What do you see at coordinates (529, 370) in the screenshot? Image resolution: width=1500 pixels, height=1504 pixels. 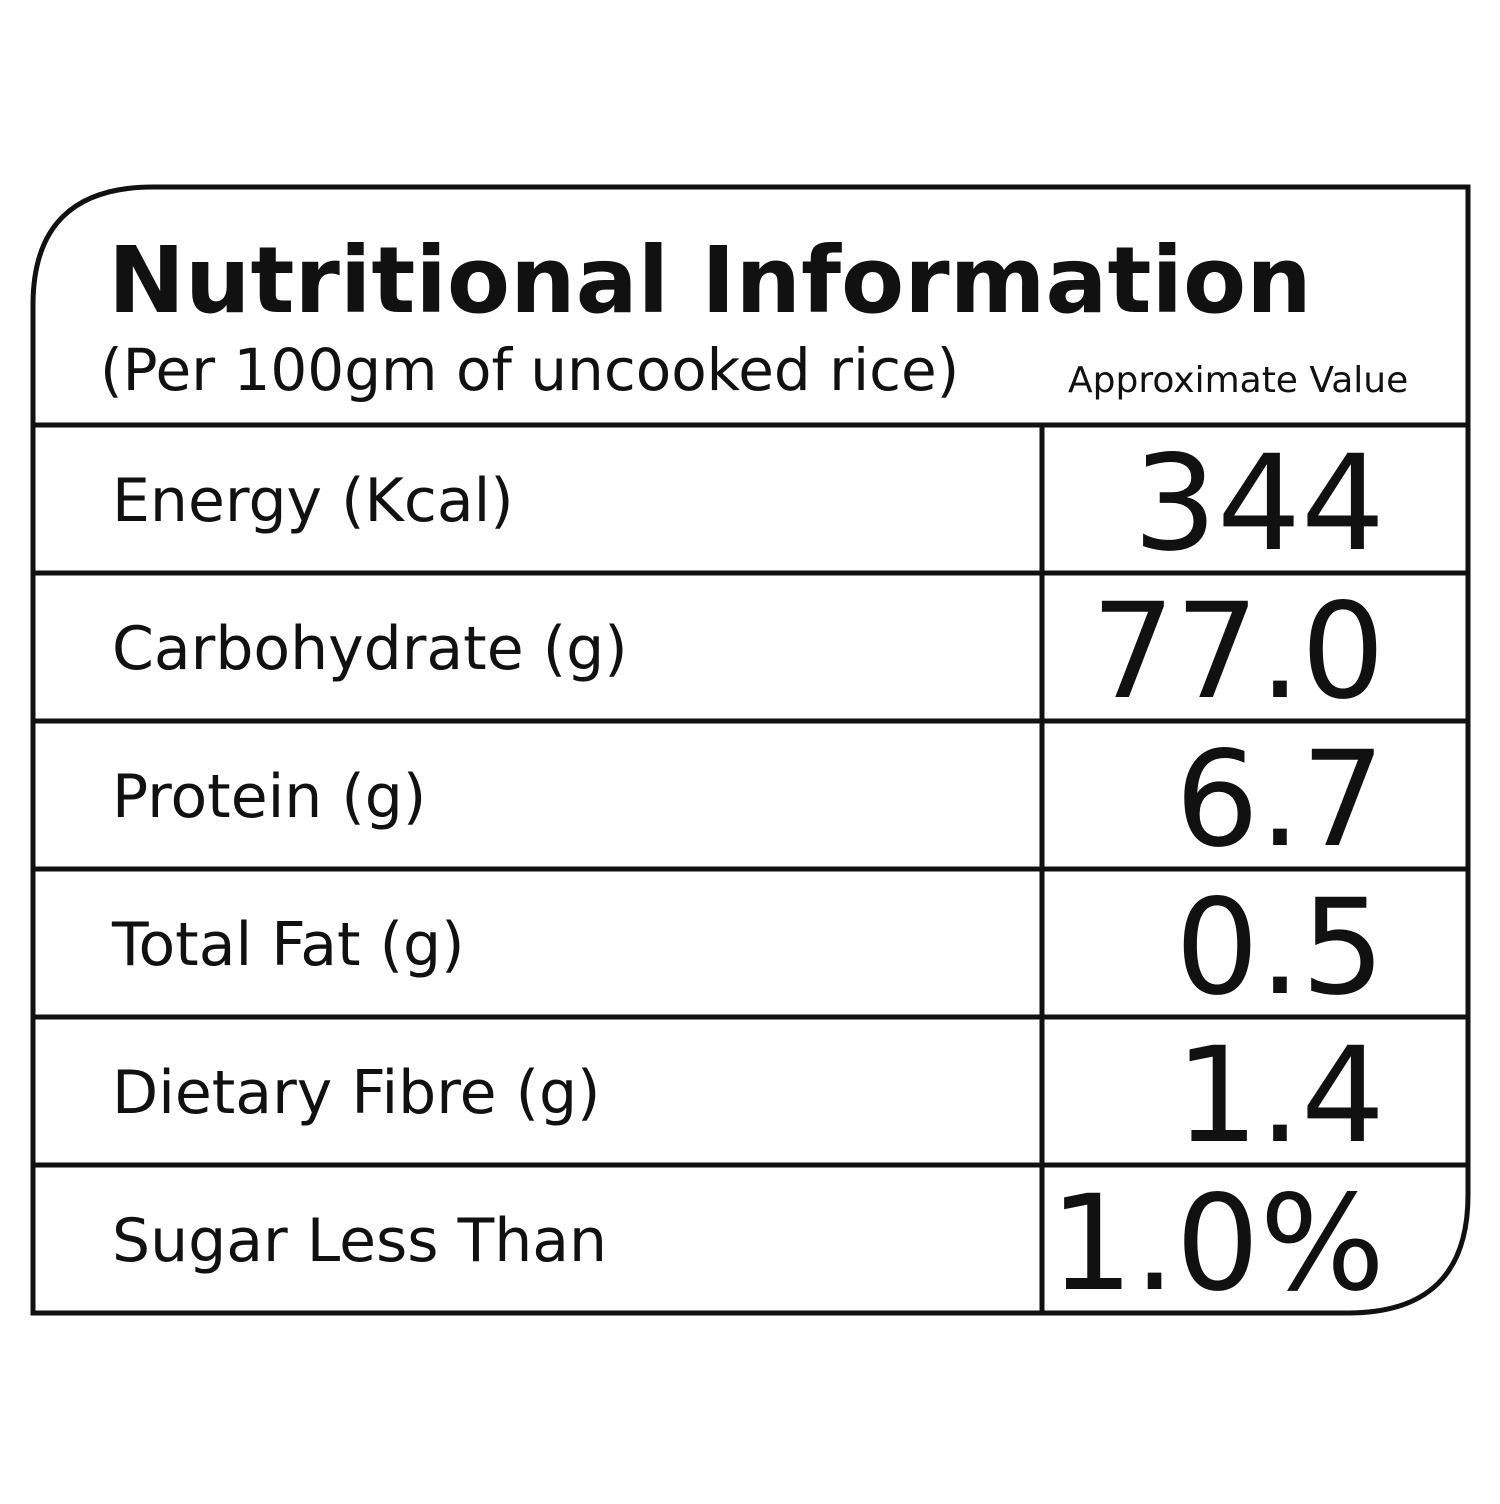 I see `subtitle: (Per 100gm of uncooked rice)` at bounding box center [529, 370].